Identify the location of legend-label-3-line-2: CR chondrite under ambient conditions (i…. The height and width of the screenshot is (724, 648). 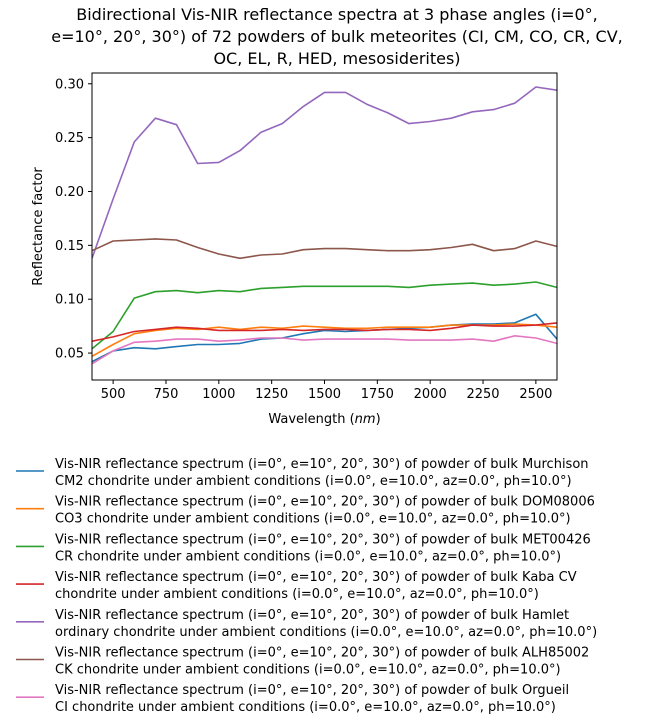
(308, 556).